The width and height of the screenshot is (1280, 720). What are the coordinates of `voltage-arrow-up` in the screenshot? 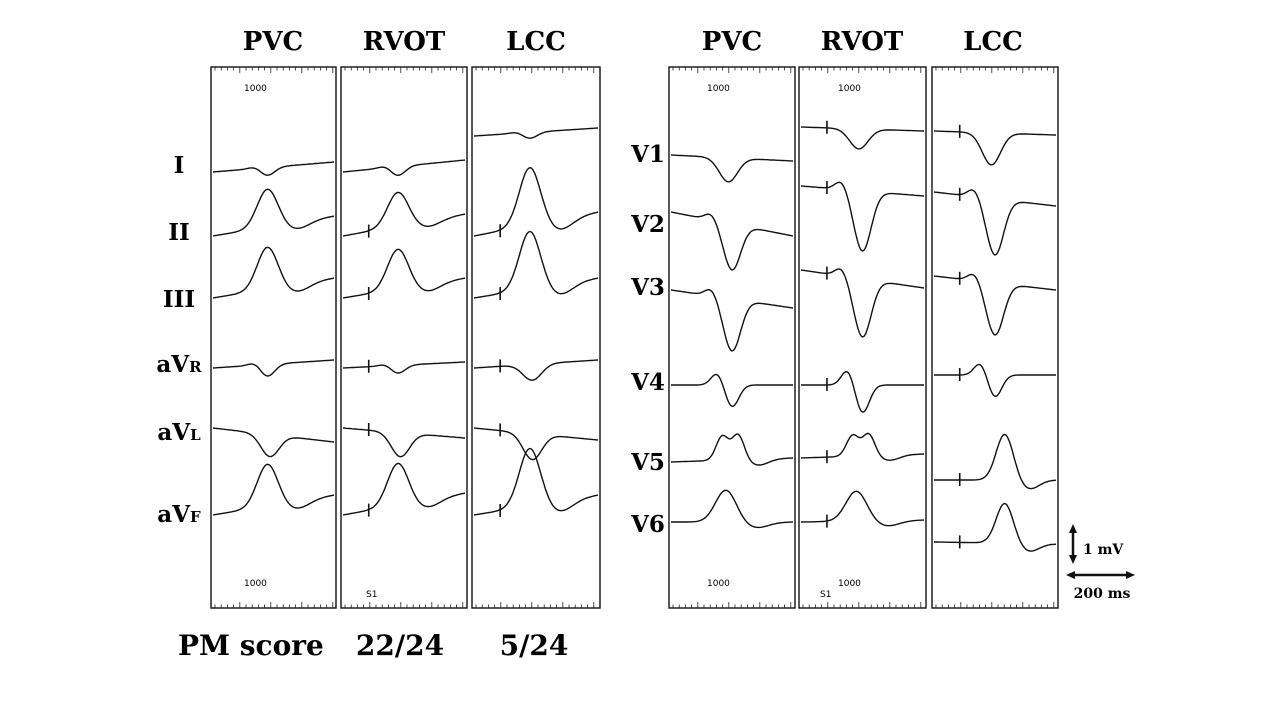 It's located at (1073, 528).